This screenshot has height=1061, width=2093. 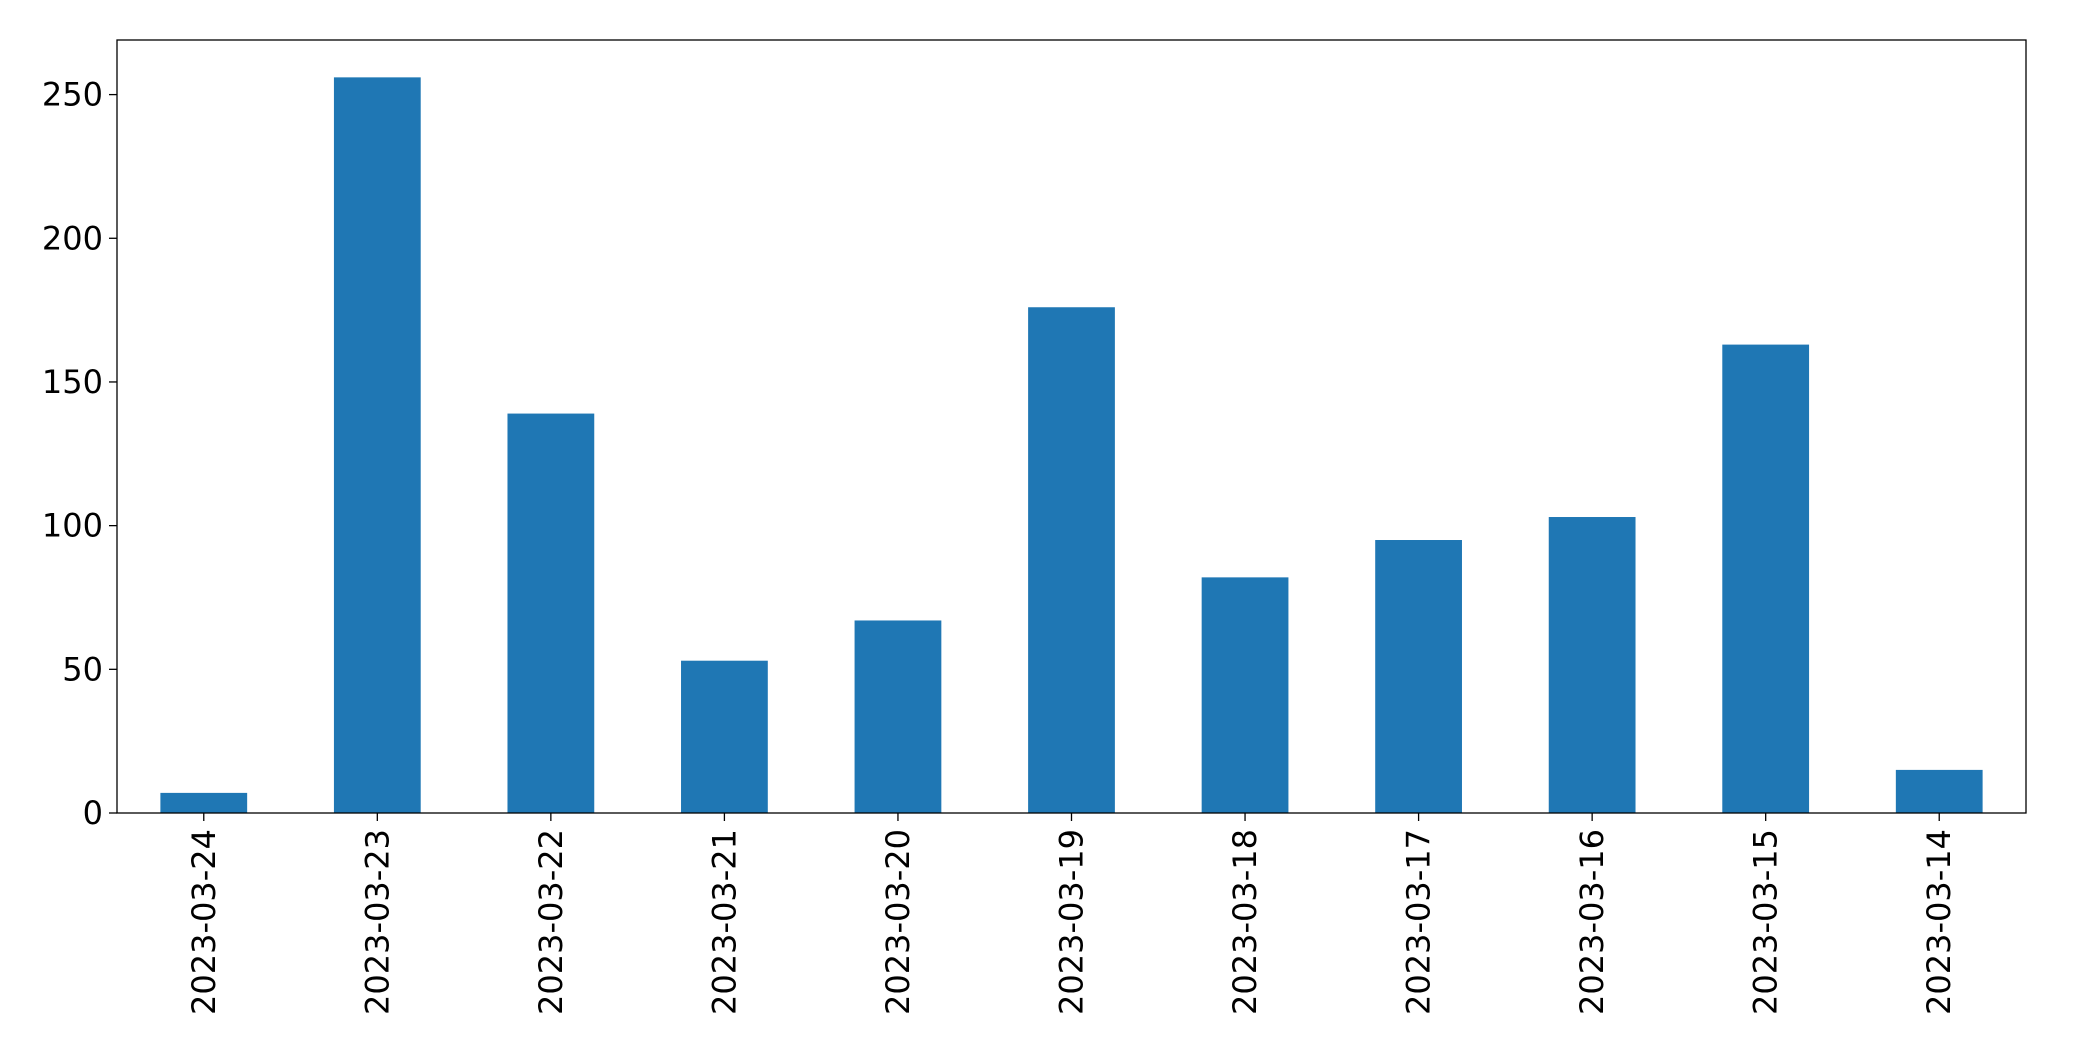 I want to click on x-tick-label: 2023-03-24, so click(x=204, y=922).